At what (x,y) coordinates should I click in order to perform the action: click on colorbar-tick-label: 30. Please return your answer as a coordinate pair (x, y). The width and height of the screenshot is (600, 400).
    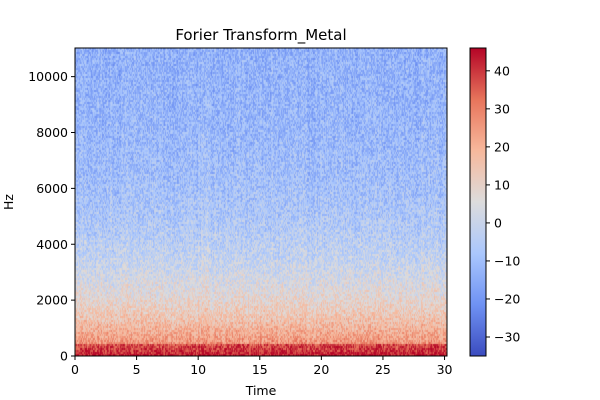
    Looking at the image, I should click on (502, 108).